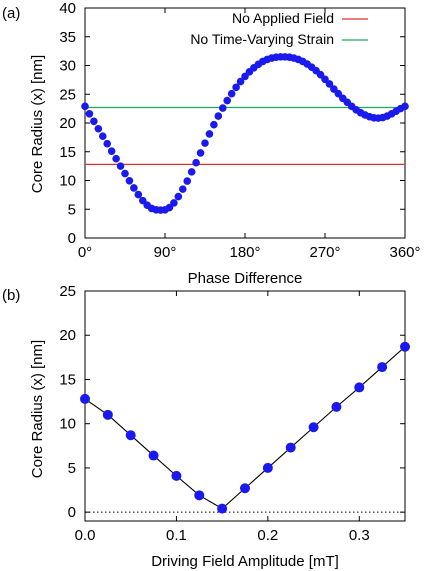 The width and height of the screenshot is (427, 571). I want to click on y-tick-label: 40, so click(67, 8).